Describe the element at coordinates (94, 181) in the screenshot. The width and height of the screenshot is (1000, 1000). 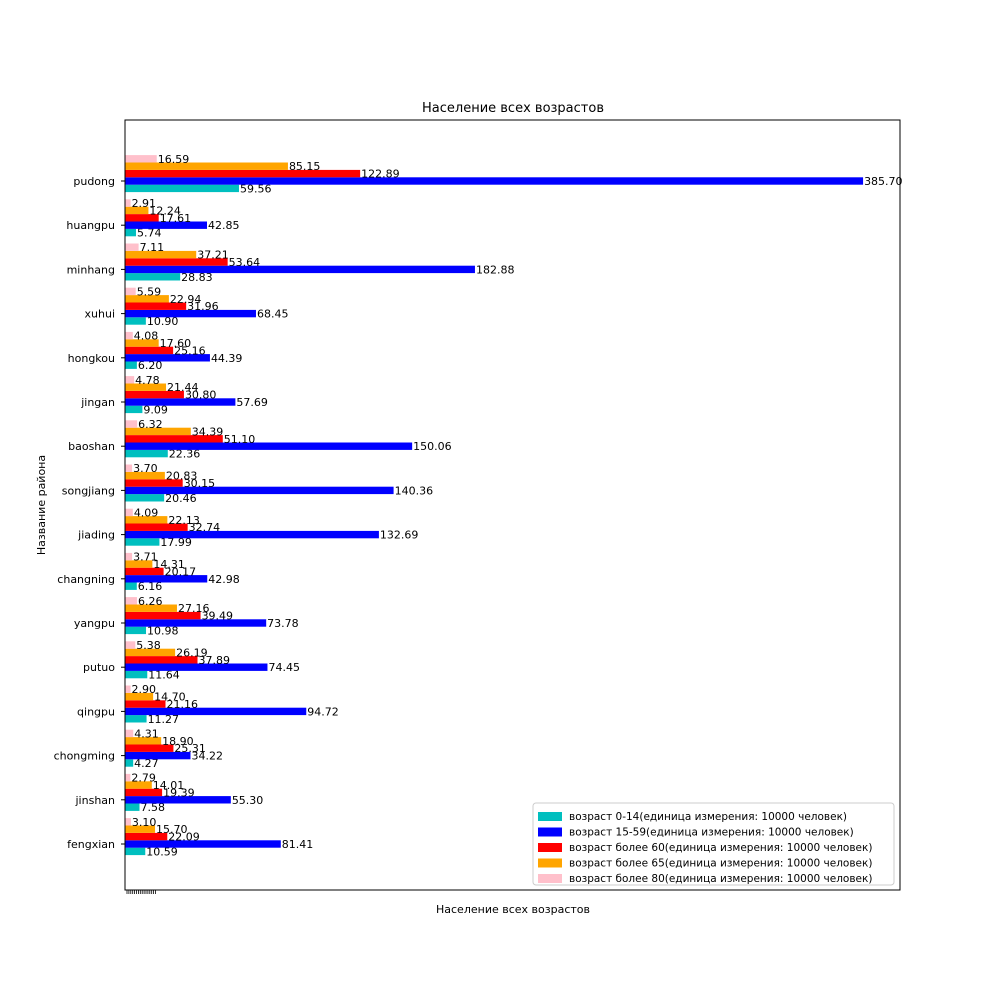
I see `y-tick-label: pudong` at that location.